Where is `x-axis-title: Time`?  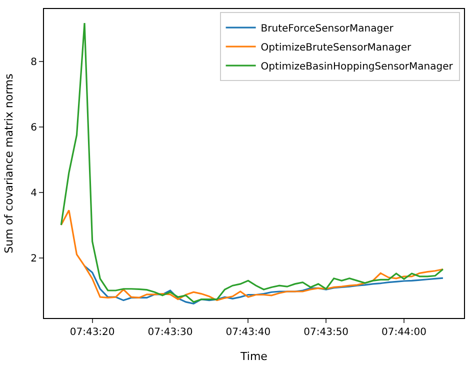
x-axis-title: Time is located at coordinates (254, 357).